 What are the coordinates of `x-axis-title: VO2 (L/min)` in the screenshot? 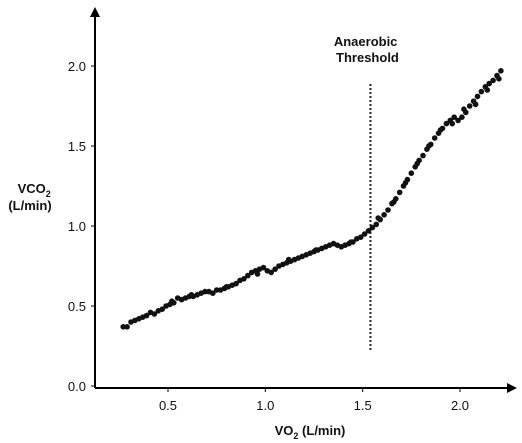 It's located at (310, 432).